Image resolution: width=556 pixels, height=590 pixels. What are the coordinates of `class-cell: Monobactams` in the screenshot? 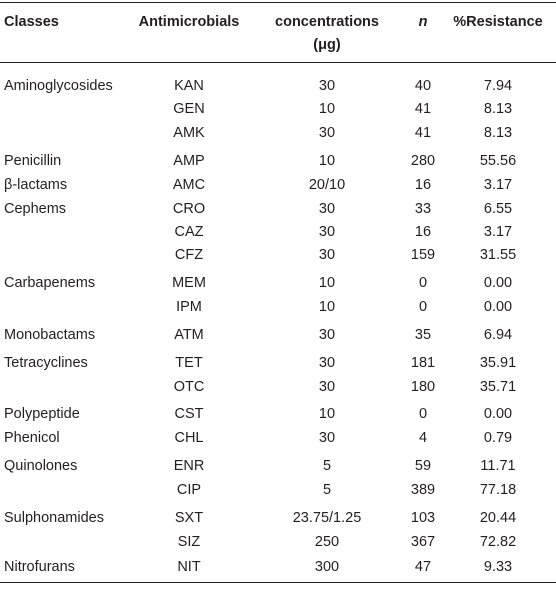 It's located at (50, 335).